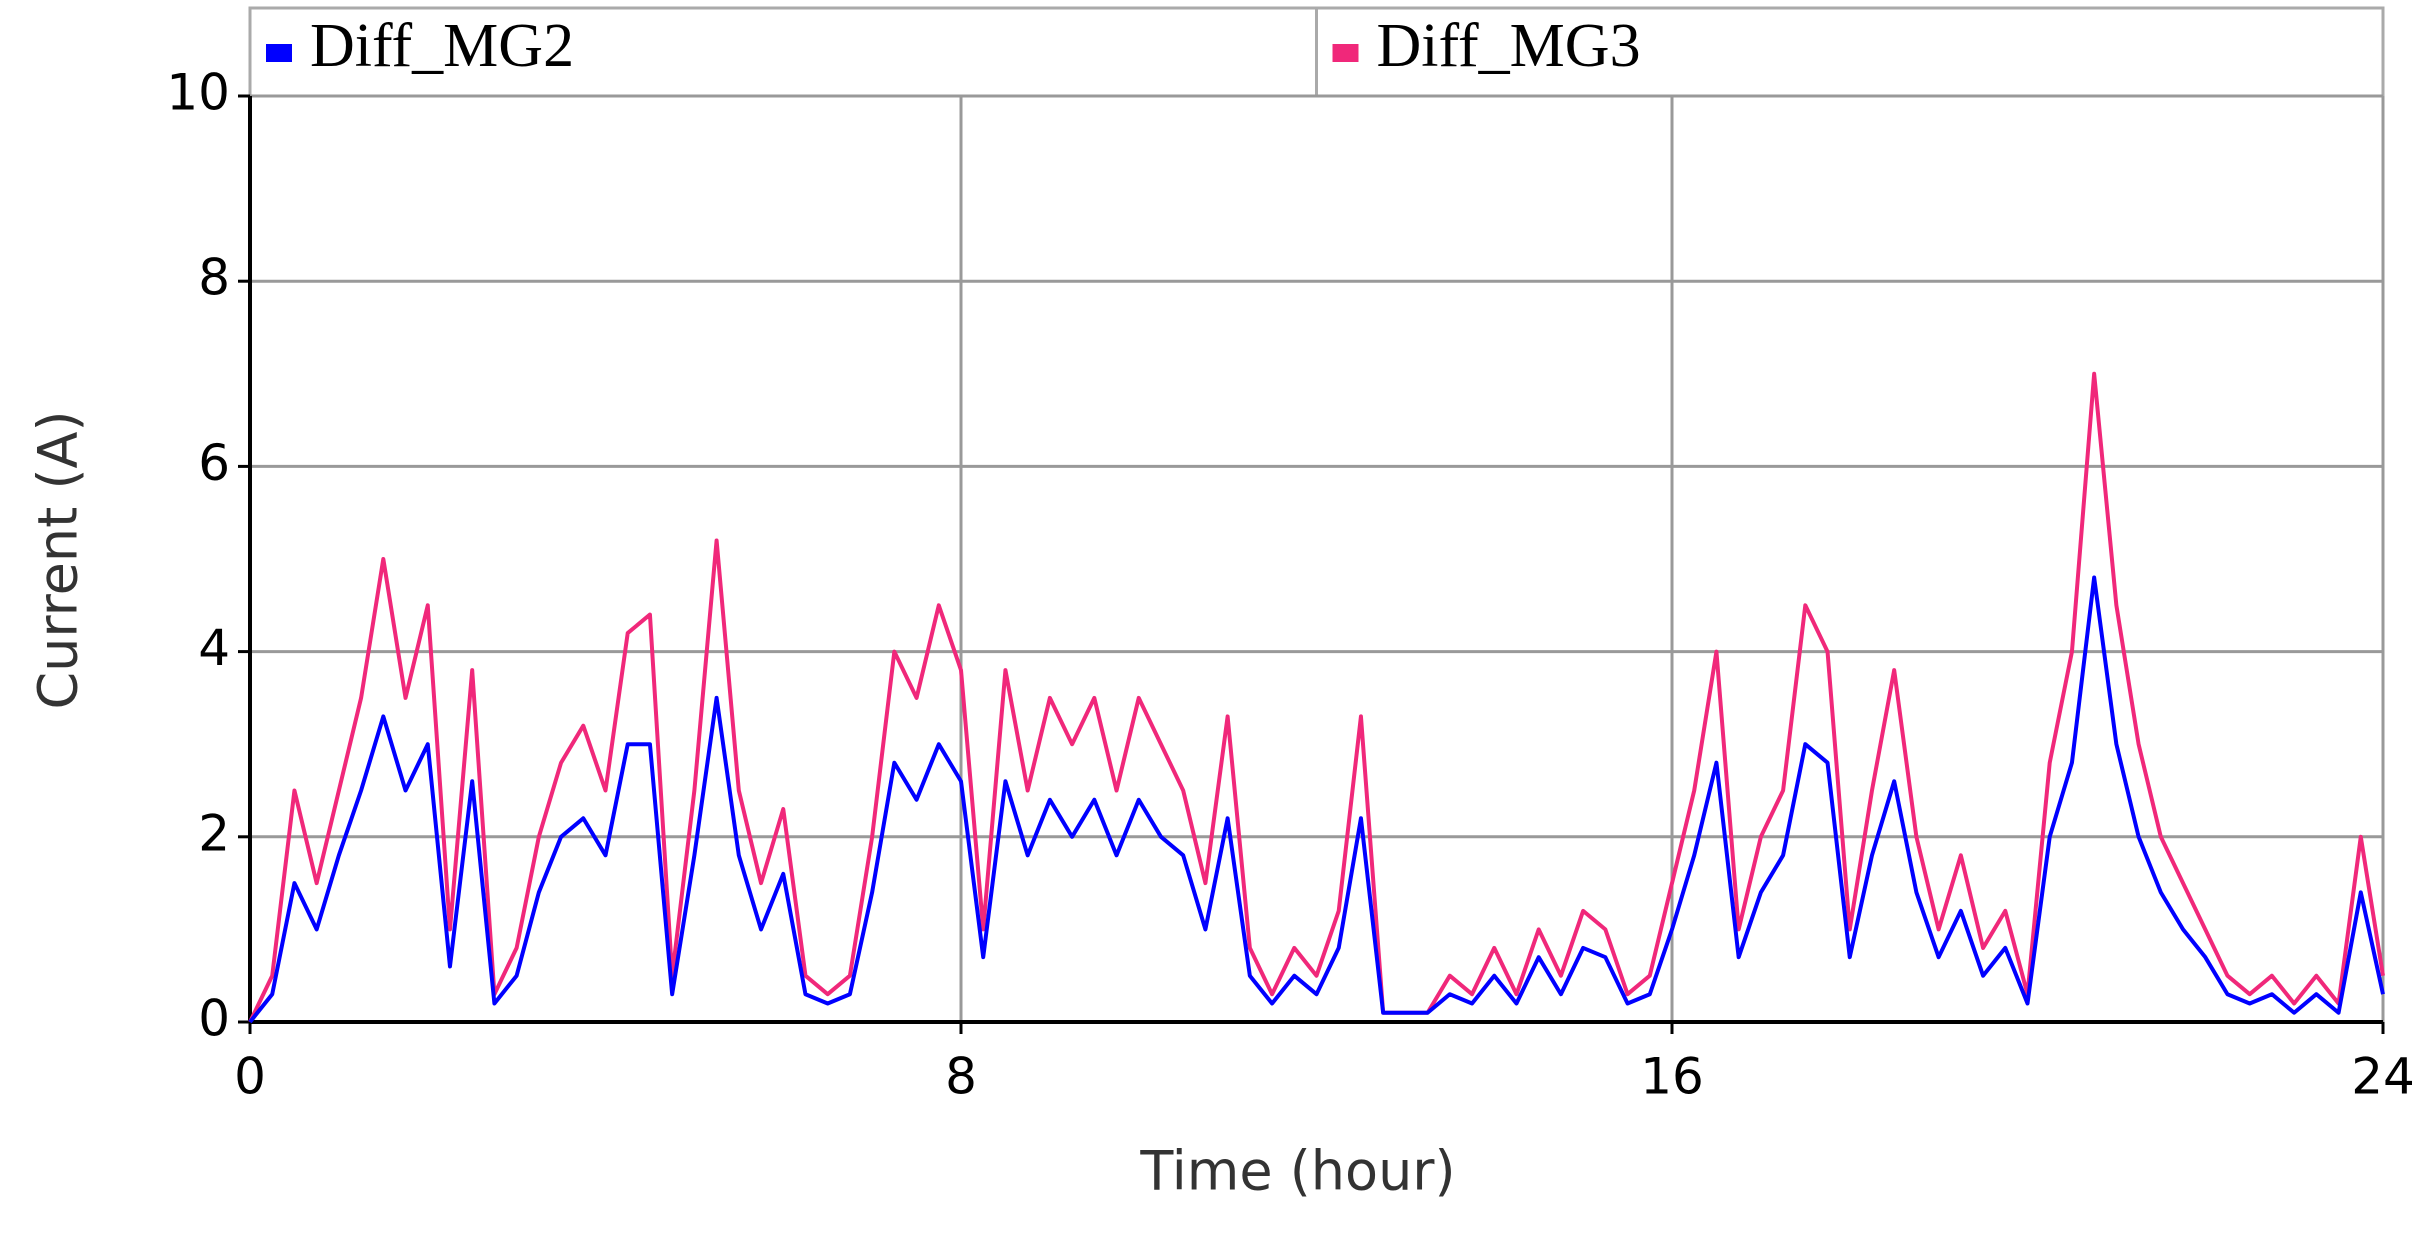 The image size is (2421, 1233). I want to click on y-tick-label: 10, so click(198, 93).